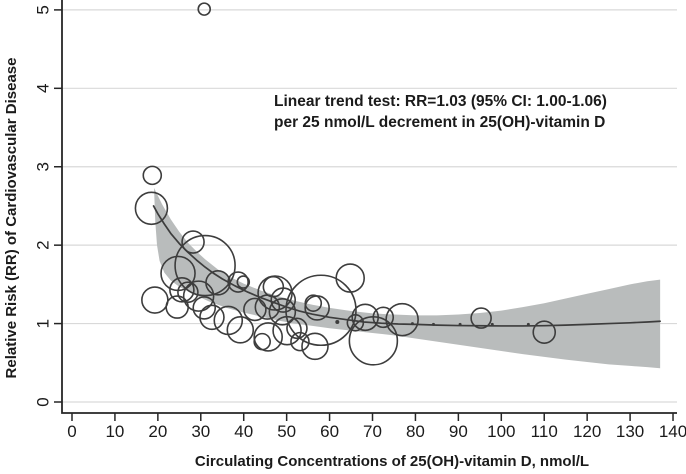 This screenshot has width=686, height=474. What do you see at coordinates (672, 431) in the screenshot?
I see `x-tick-label: 140` at bounding box center [672, 431].